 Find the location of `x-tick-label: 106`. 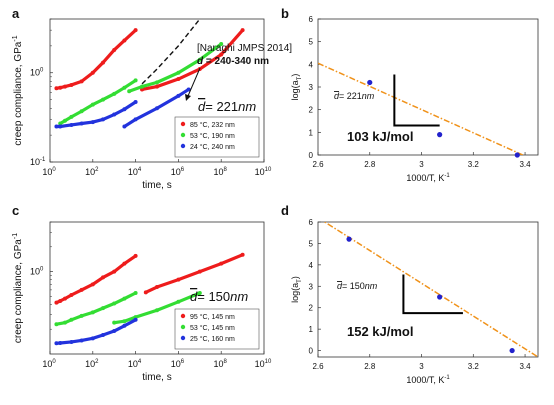

x-tick-label: 106 is located at coordinates (178, 172).